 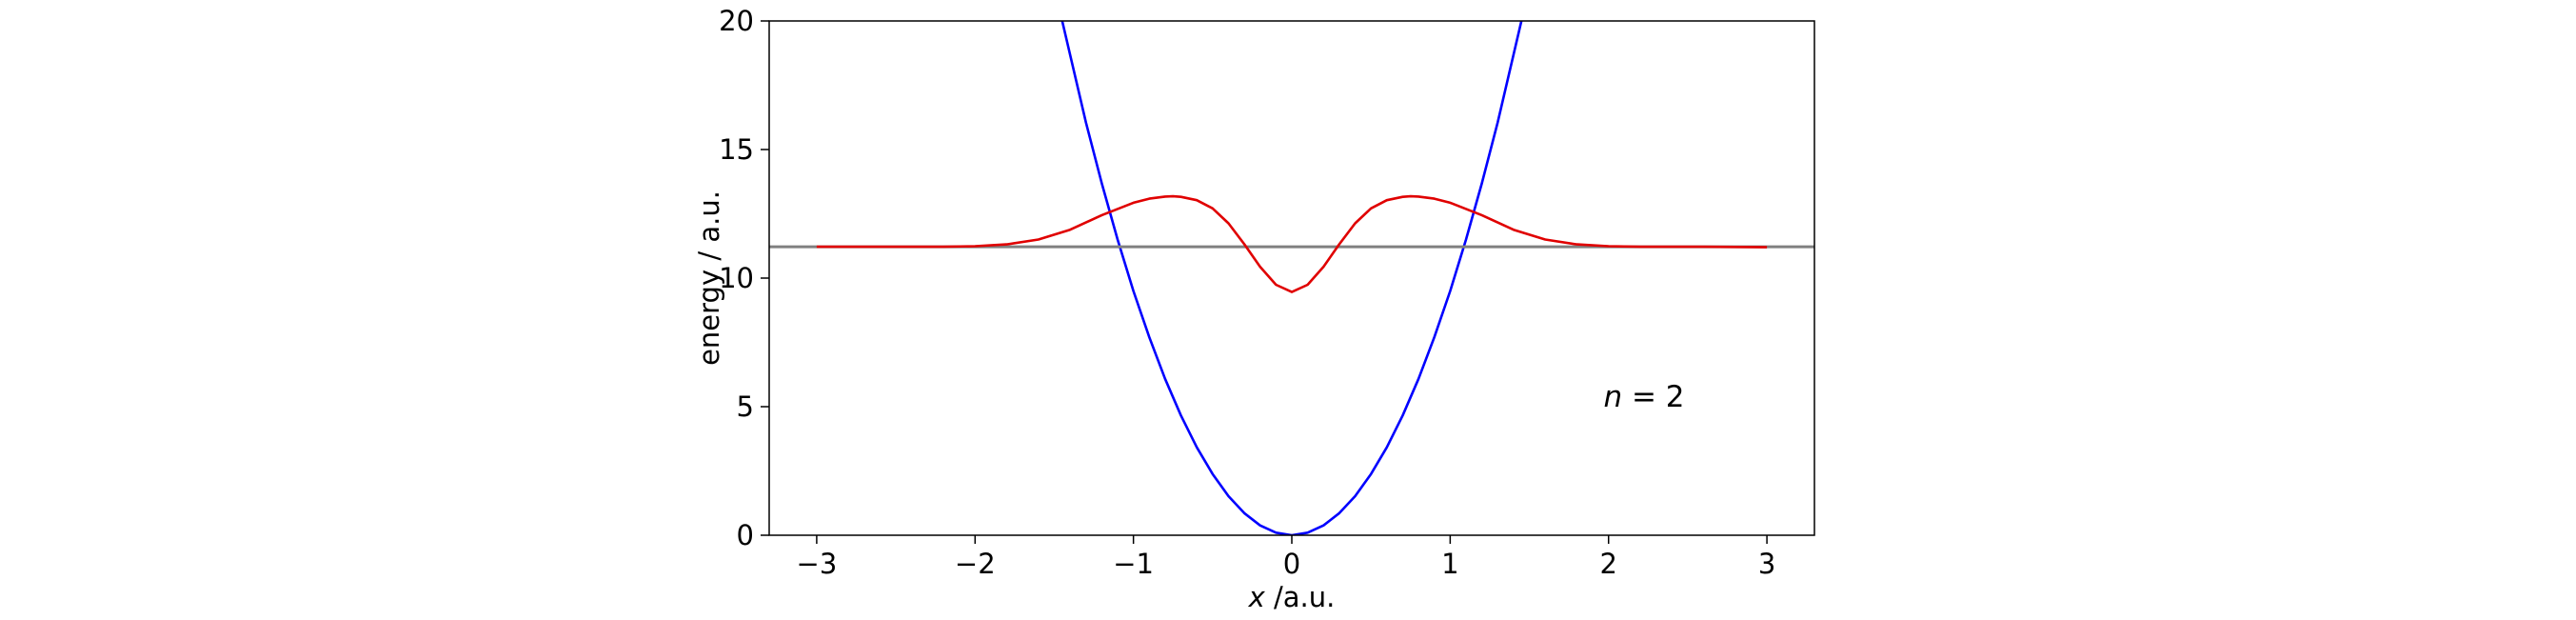 I want to click on annotation-var: n, so click(x=1612, y=397).